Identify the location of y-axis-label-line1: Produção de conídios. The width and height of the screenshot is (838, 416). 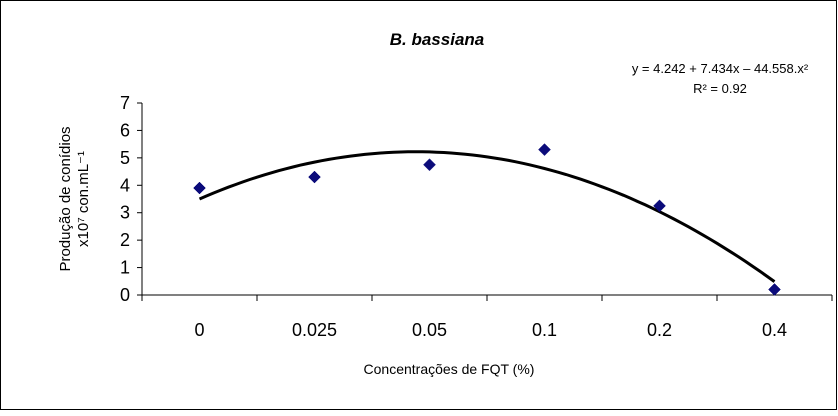
(65, 198).